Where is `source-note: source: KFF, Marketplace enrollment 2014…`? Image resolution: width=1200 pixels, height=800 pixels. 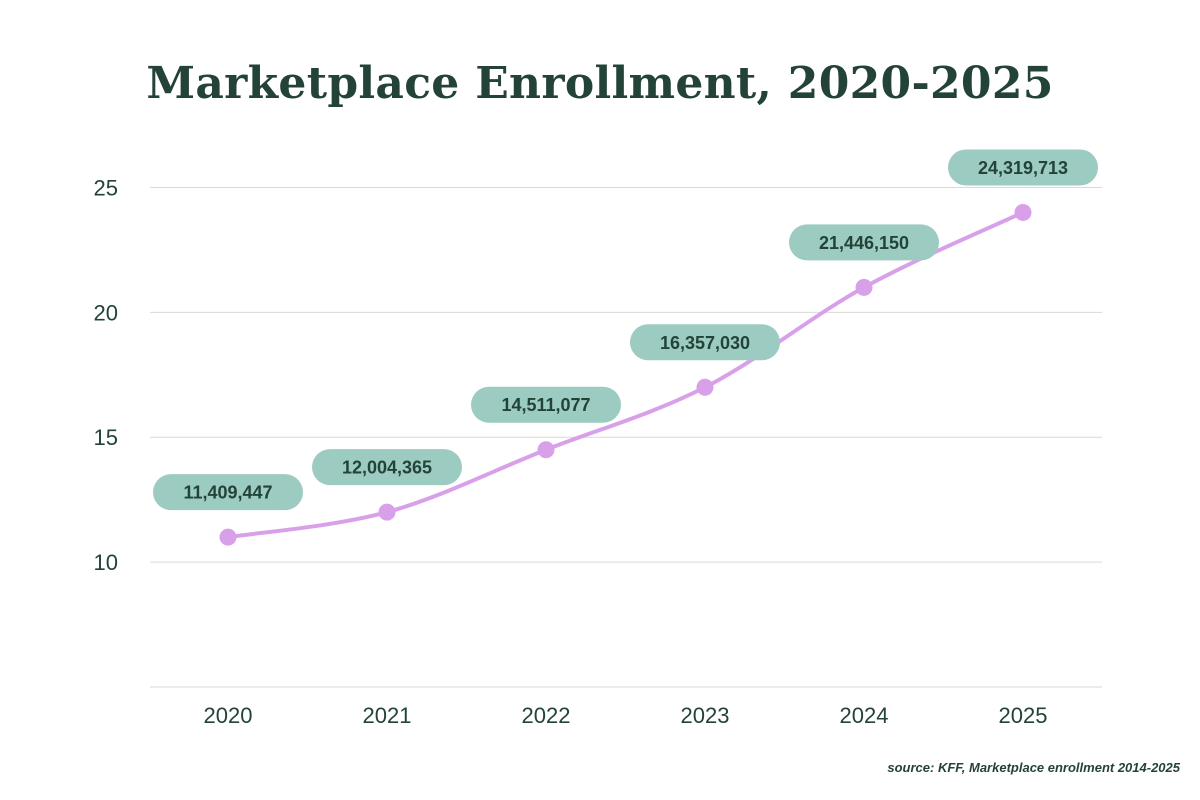
source-note: source: KFF, Marketplace enrollment 2014… is located at coordinates (1033, 767).